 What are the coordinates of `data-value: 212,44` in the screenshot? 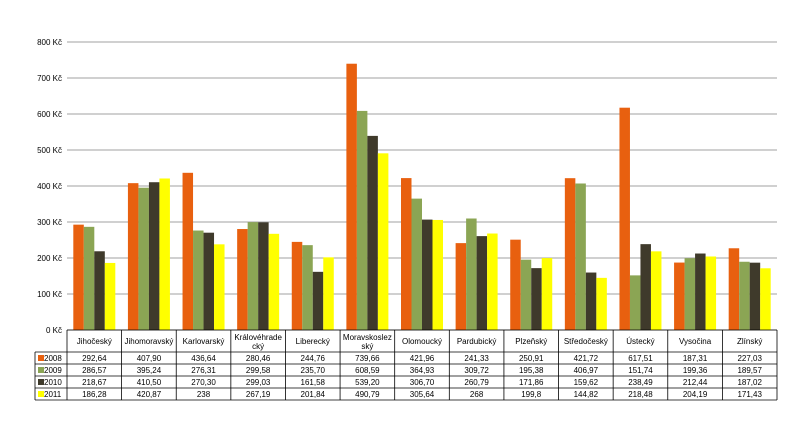 It's located at (695, 382).